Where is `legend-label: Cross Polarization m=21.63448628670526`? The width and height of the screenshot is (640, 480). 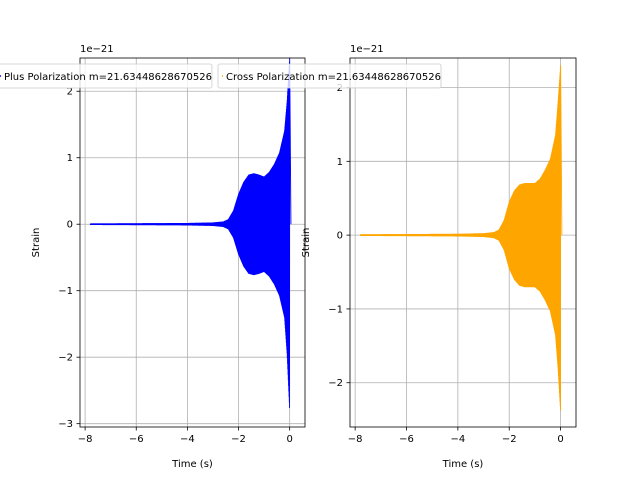 legend-label: Cross Polarization m=21.63448628670526 is located at coordinates (333, 77).